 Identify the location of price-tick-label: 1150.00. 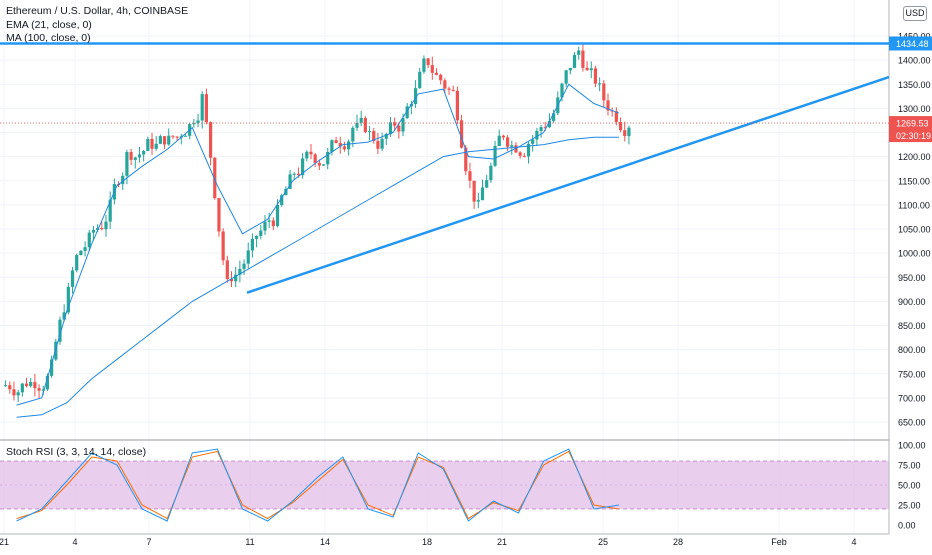
(914, 181).